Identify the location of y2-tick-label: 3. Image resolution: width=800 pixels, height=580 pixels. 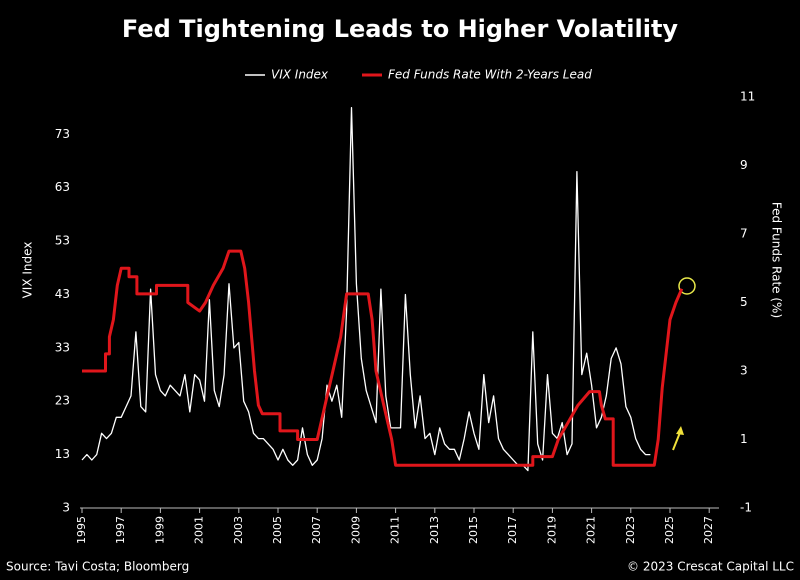
(744, 371).